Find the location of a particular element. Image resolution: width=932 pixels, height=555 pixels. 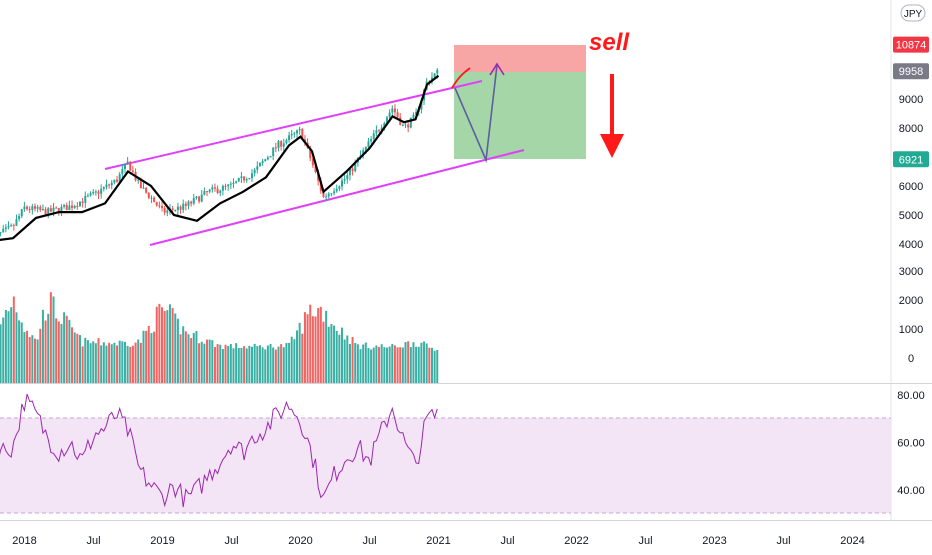

channel-lower-line is located at coordinates (337, 197).